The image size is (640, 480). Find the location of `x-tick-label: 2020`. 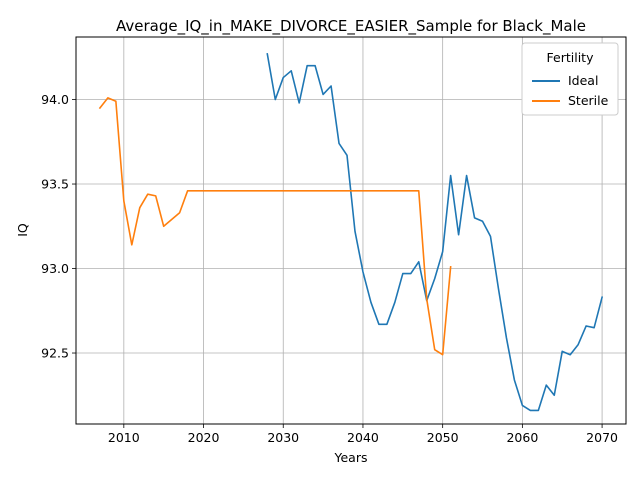

x-tick-label: 2020 is located at coordinates (204, 437).